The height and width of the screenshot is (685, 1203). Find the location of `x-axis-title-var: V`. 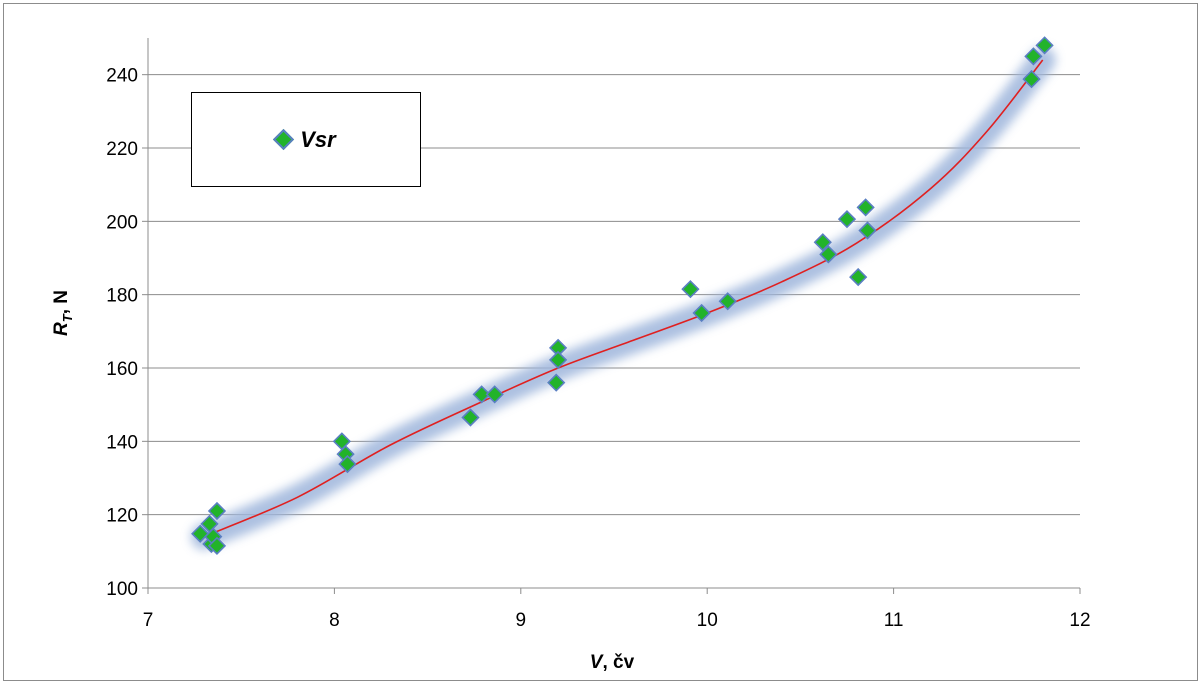

x-axis-title-var: V is located at coordinates (597, 662).